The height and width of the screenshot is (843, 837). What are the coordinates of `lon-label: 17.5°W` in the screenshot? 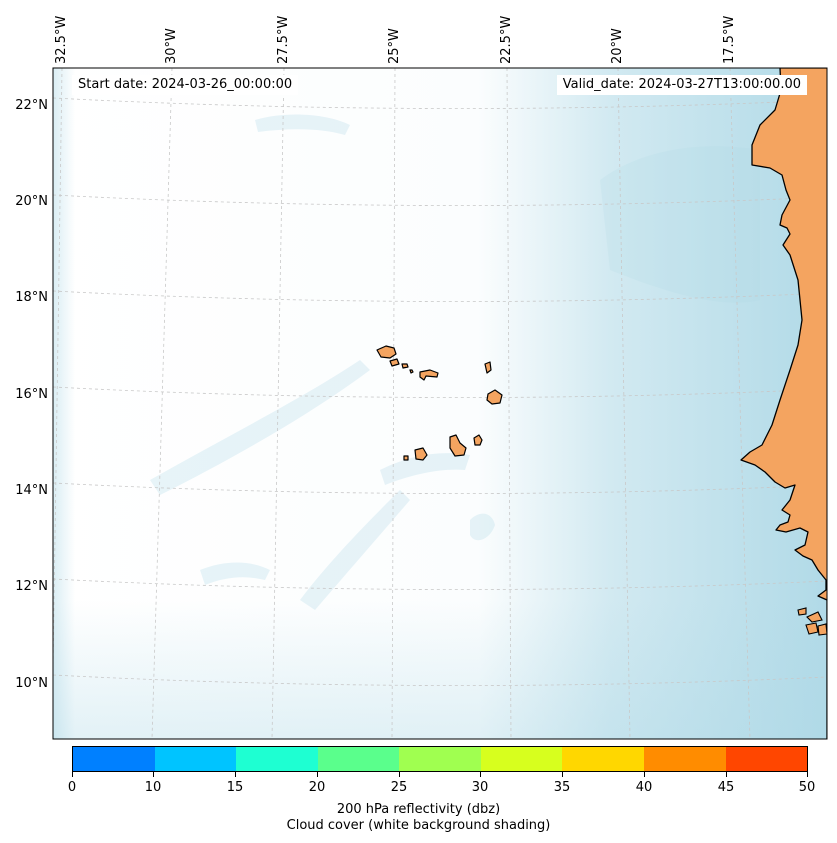 It's located at (729, 39).